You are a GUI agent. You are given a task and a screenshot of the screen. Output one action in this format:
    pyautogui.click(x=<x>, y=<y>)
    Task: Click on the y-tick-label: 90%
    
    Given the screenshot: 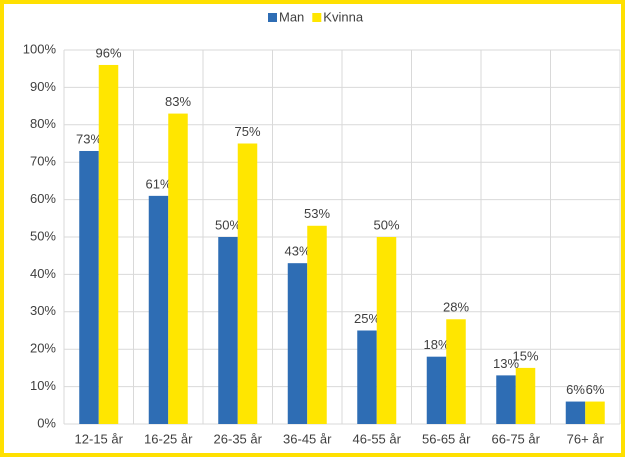 What is the action you would take?
    pyautogui.click(x=43, y=86)
    